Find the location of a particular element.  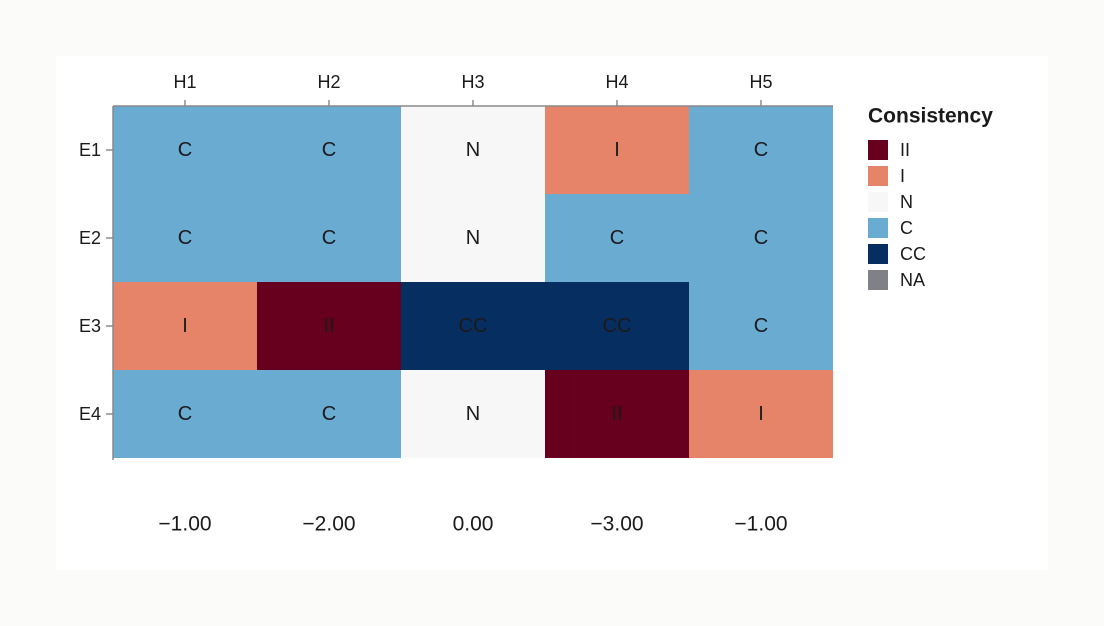

column-total: 0.00 is located at coordinates (473, 524).